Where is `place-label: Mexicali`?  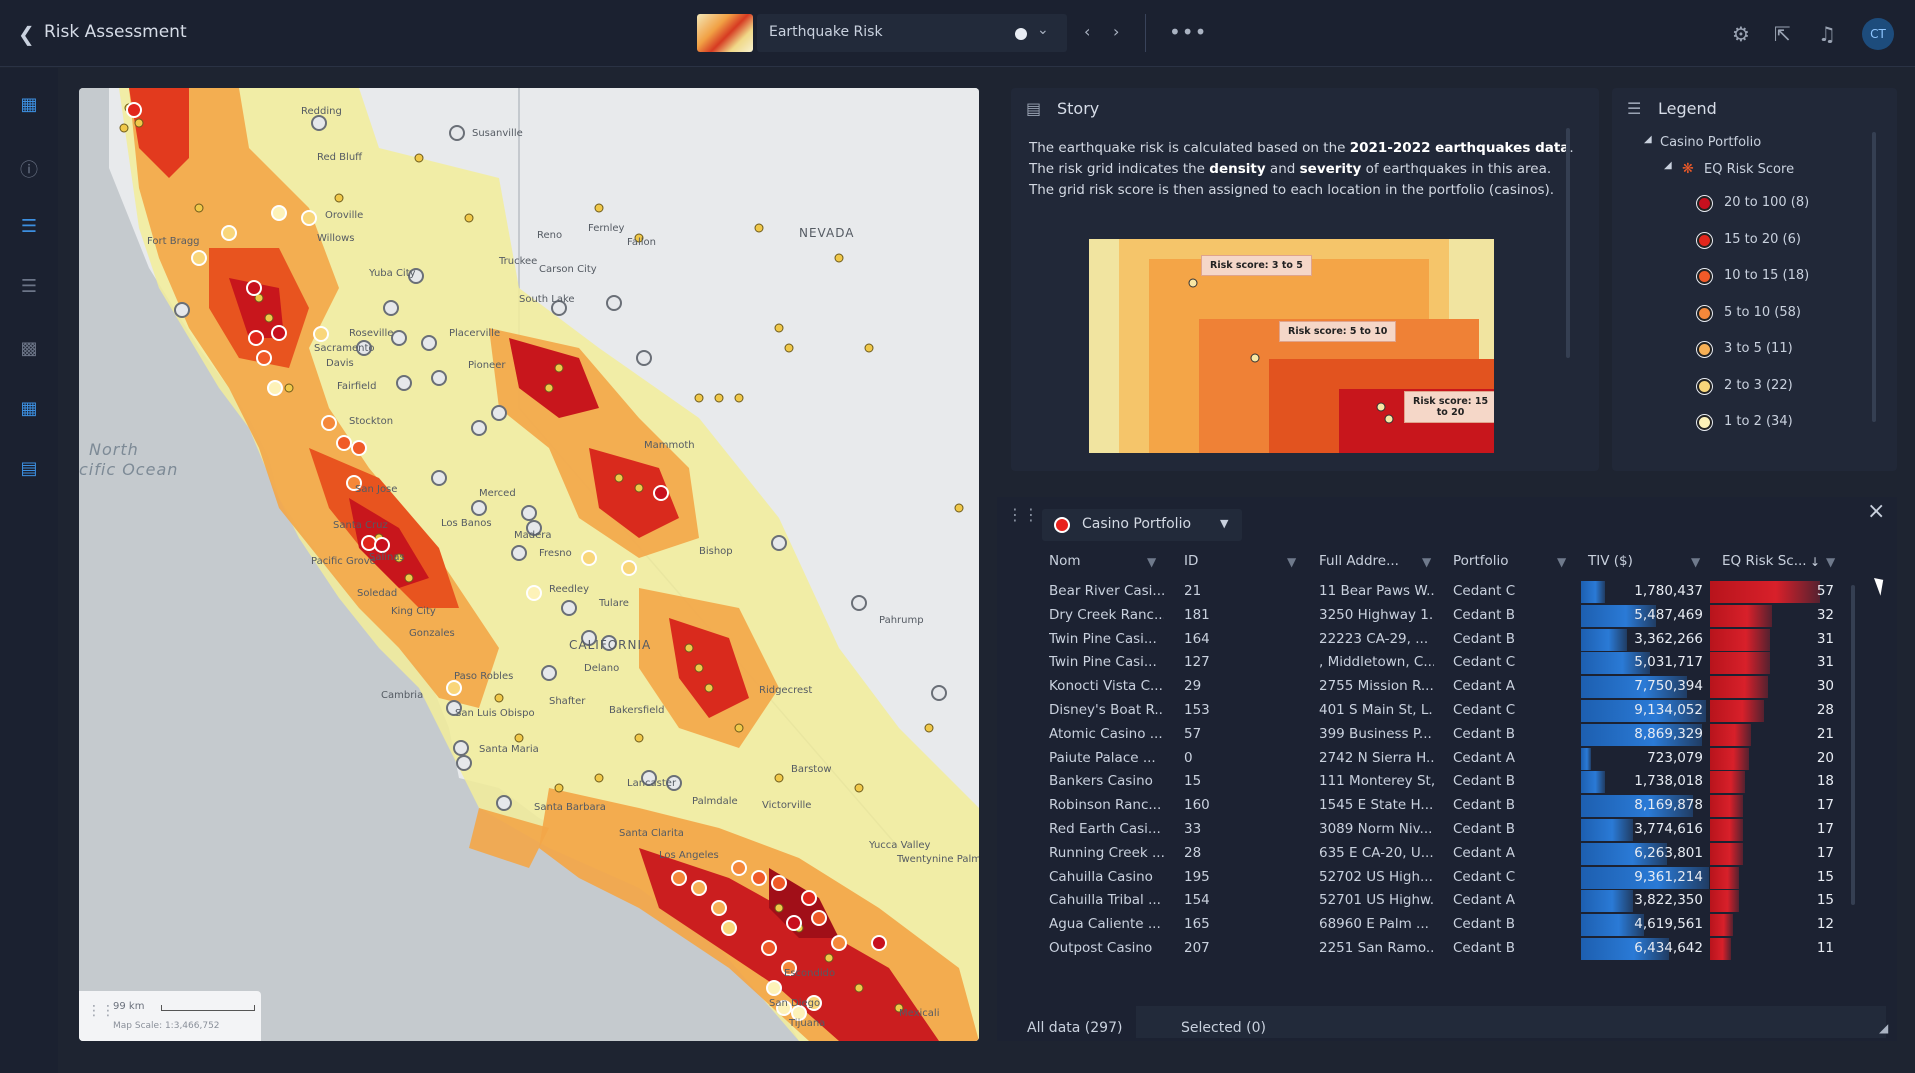
place-label: Mexicali is located at coordinates (919, 1013).